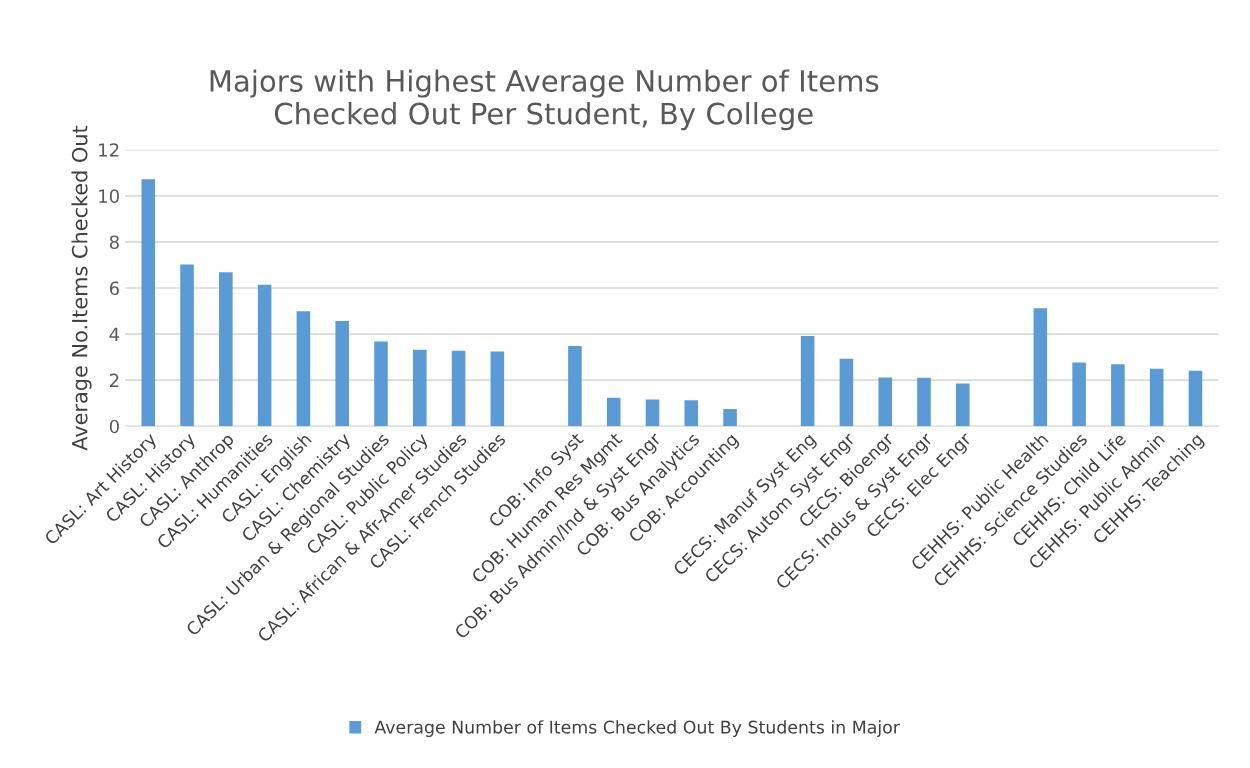 The image size is (1250, 768). Describe the element at coordinates (114, 334) in the screenshot. I see `y-tick-label: 4` at that location.